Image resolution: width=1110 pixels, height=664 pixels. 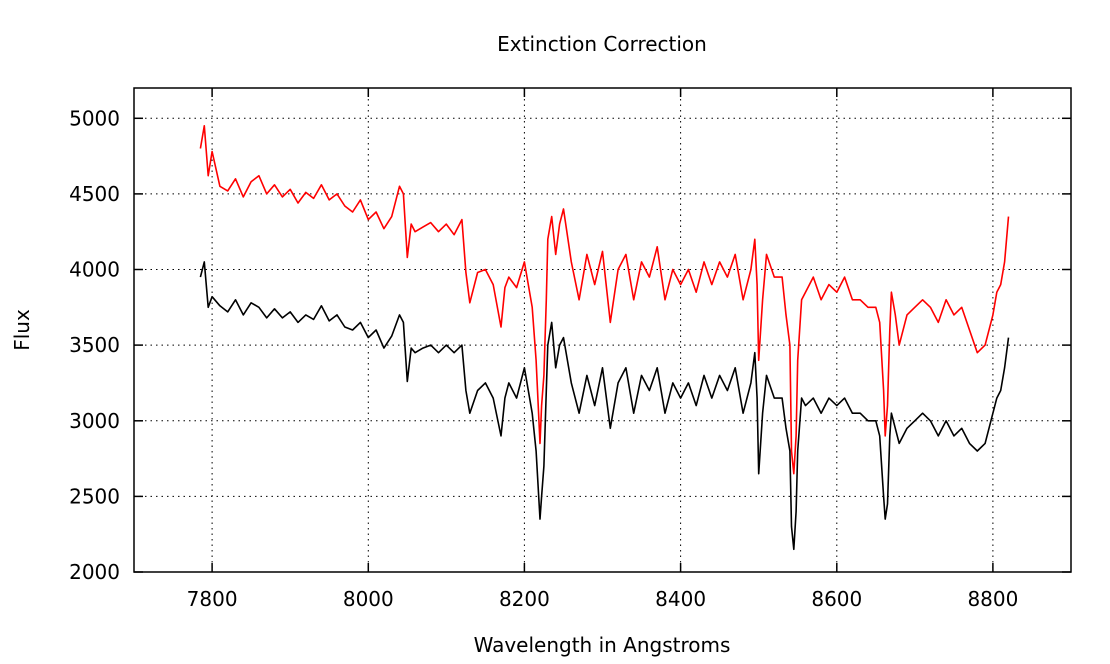 I want to click on x-axis-label: Wavelength in Angstroms, so click(x=602, y=645).